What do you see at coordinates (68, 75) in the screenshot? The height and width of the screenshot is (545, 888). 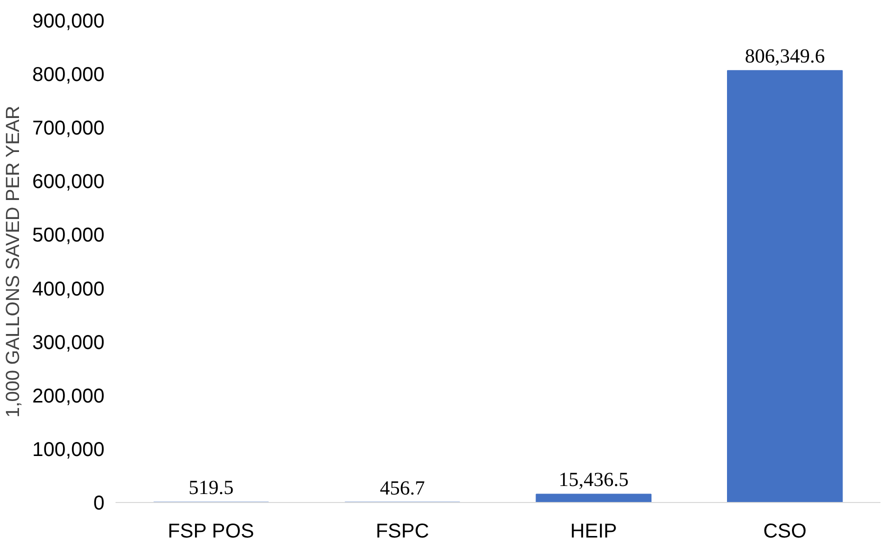 I see `y-tick-label: 800,000` at bounding box center [68, 75].